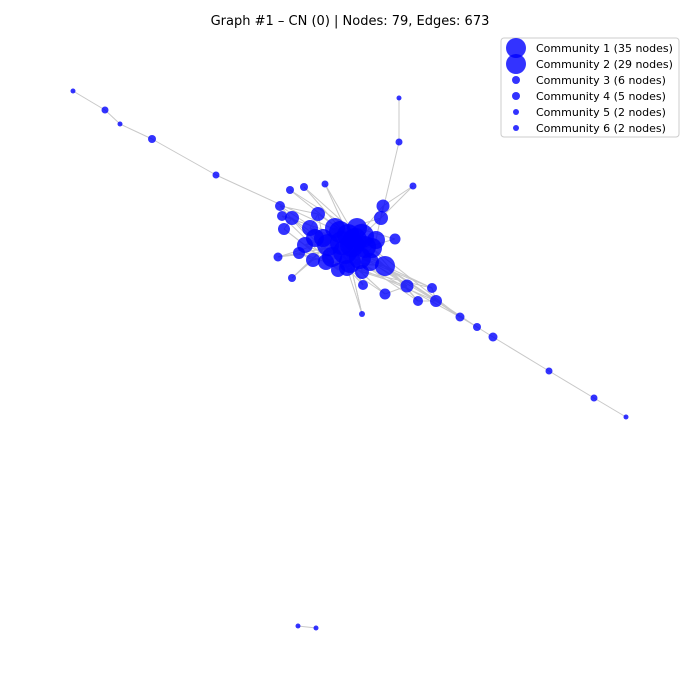  Describe the element at coordinates (601, 96) in the screenshot. I see `legend-label: Community 4 (5 nodes)` at that location.